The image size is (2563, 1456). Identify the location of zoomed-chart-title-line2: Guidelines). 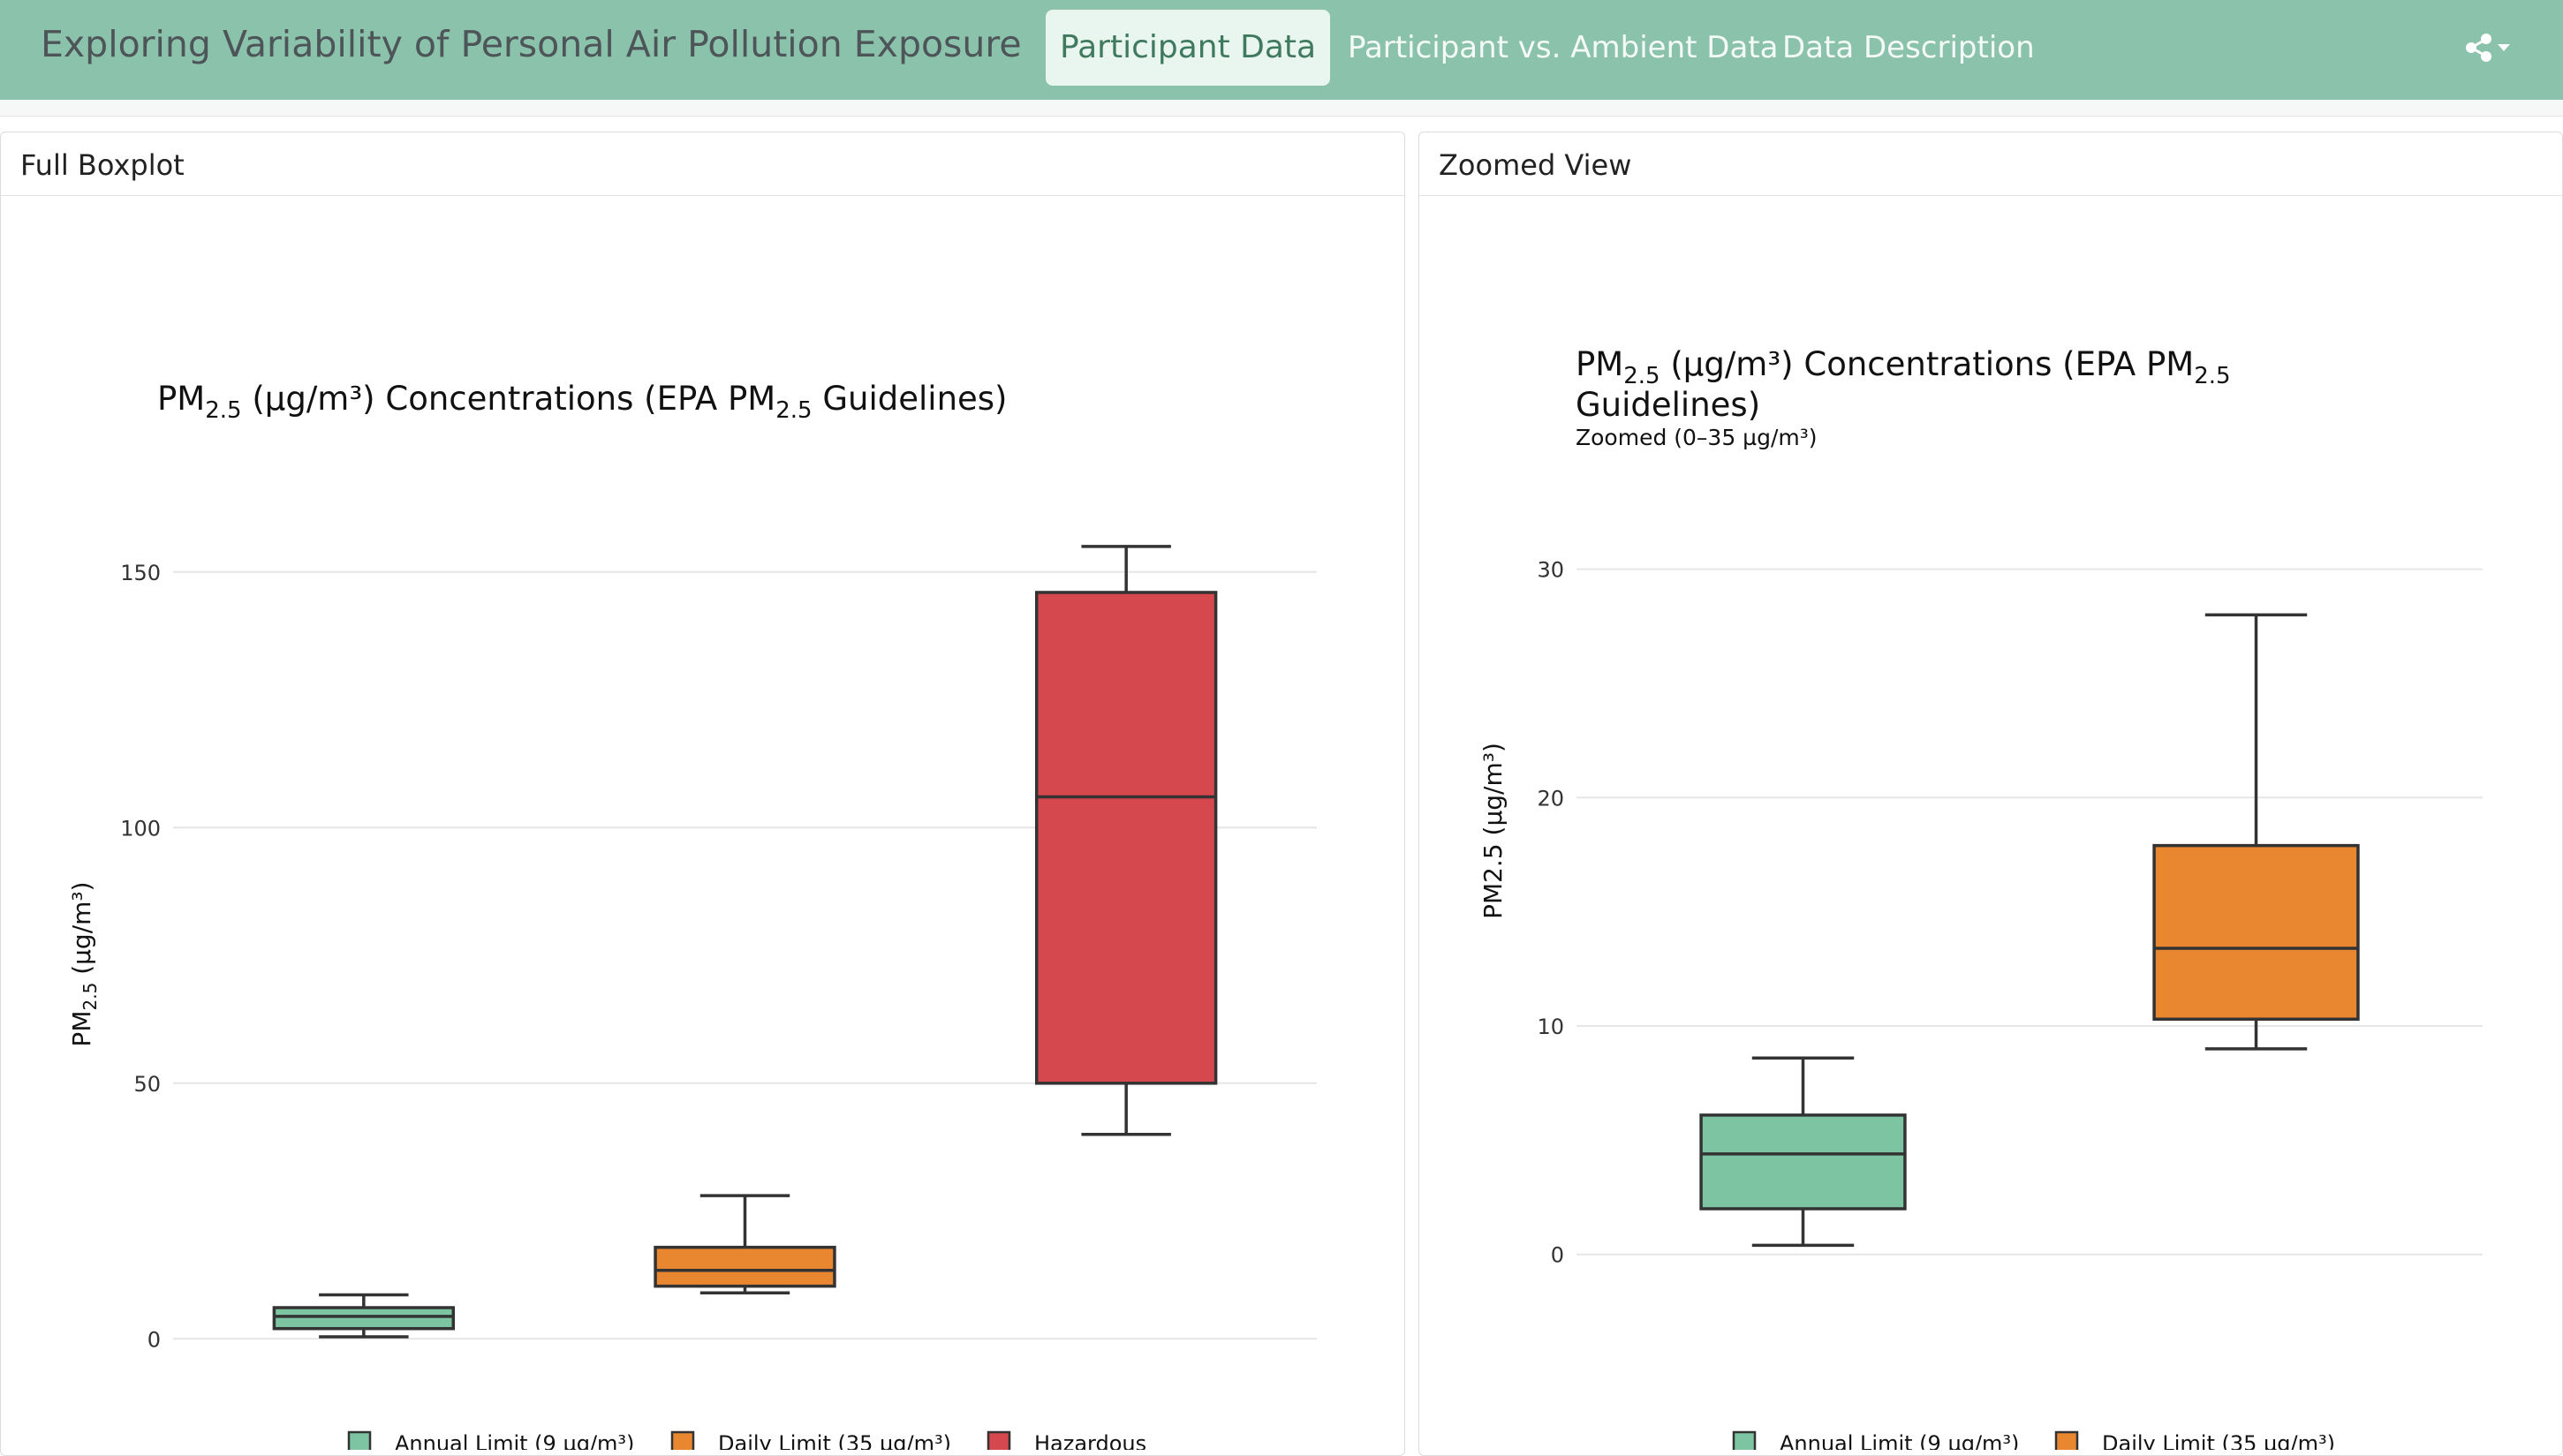
(1668, 405).